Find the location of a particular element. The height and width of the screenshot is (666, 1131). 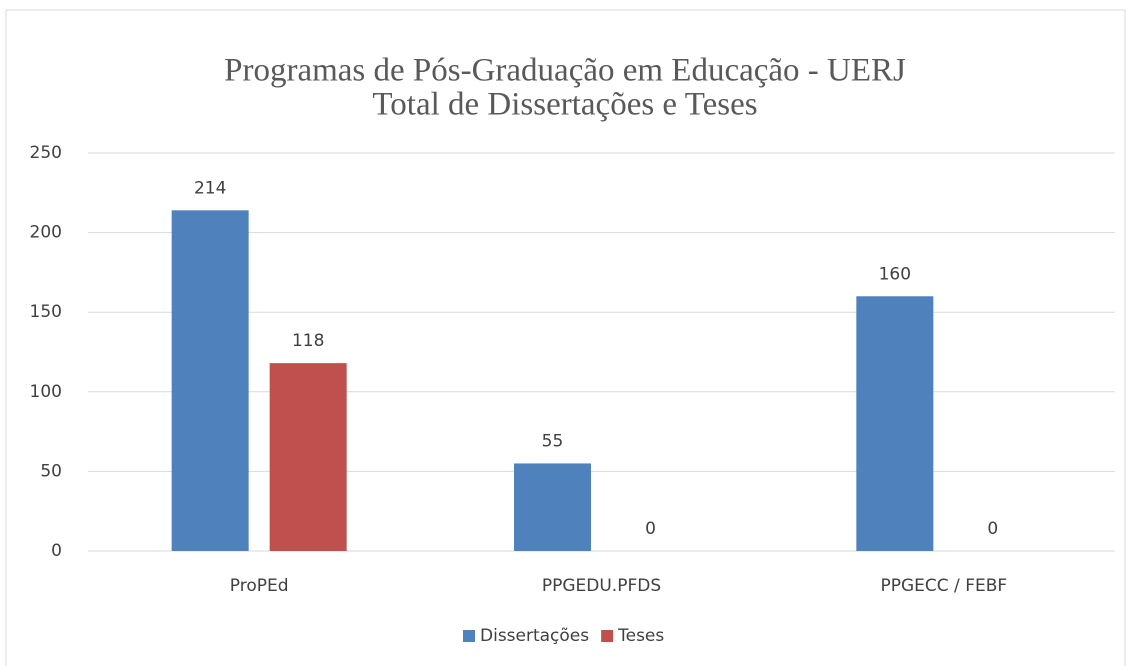

legend-label: Teses is located at coordinates (640, 636).